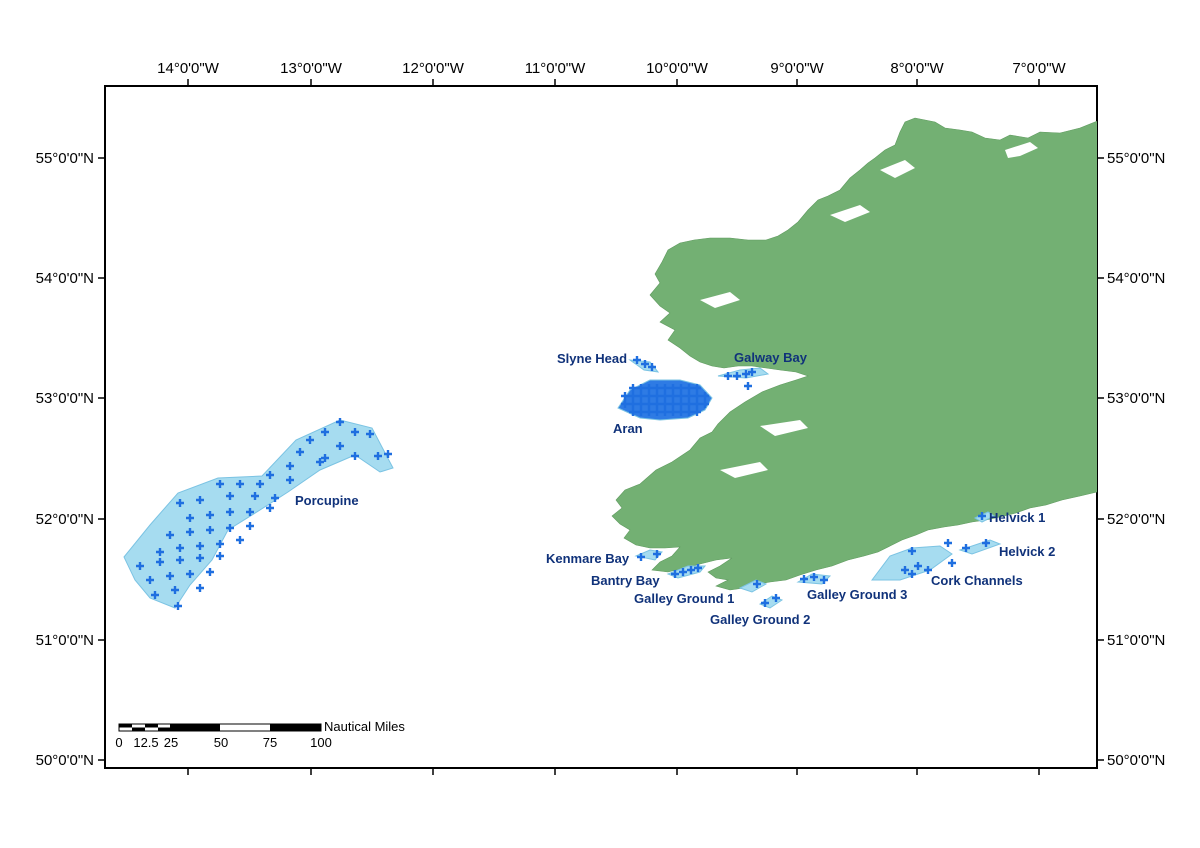 The image size is (1200, 848). What do you see at coordinates (760, 619) in the screenshot?
I see `label-galley-ground-2: Galley Ground 2` at bounding box center [760, 619].